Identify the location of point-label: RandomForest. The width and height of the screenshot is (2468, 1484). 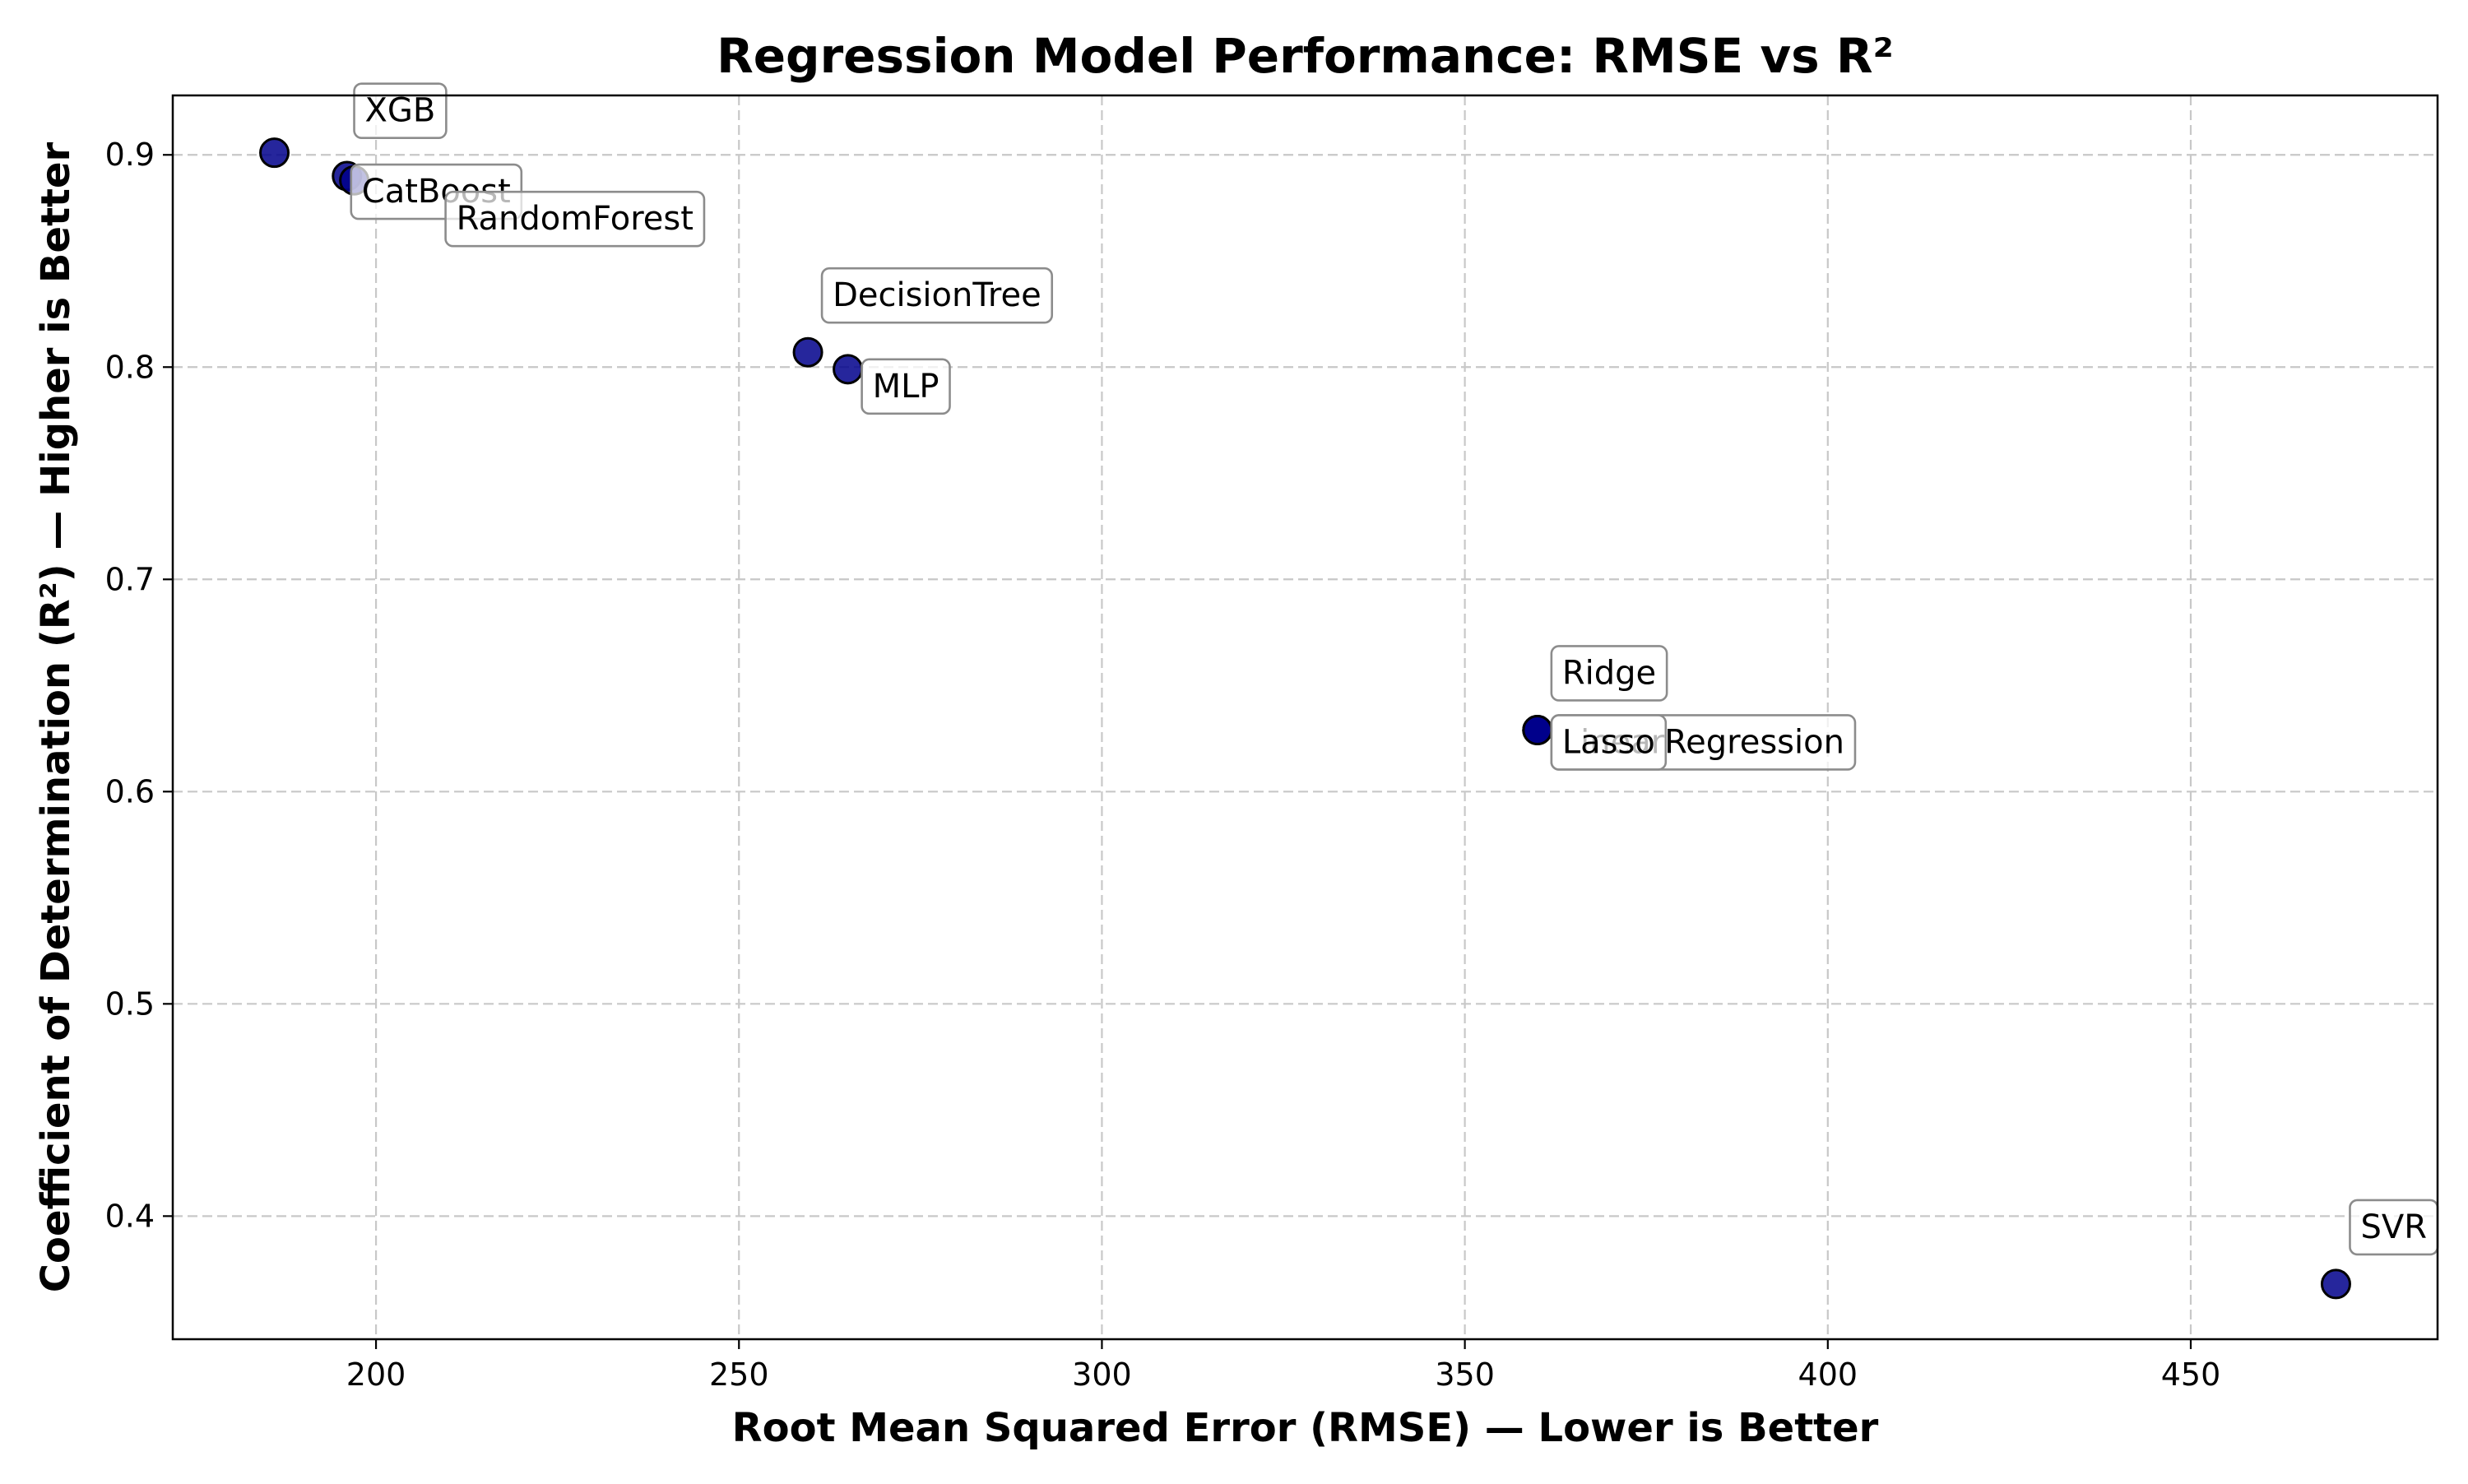
(575, 219).